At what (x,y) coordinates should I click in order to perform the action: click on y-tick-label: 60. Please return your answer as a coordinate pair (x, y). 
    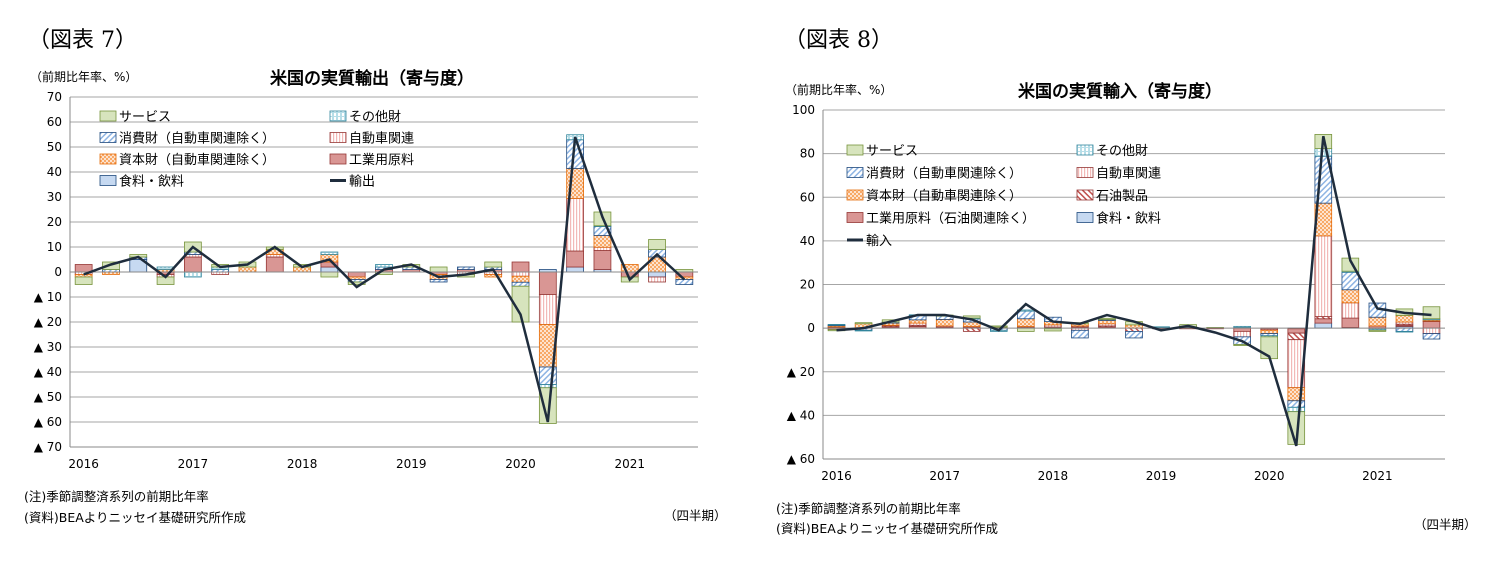
    Looking at the image, I should click on (807, 197).